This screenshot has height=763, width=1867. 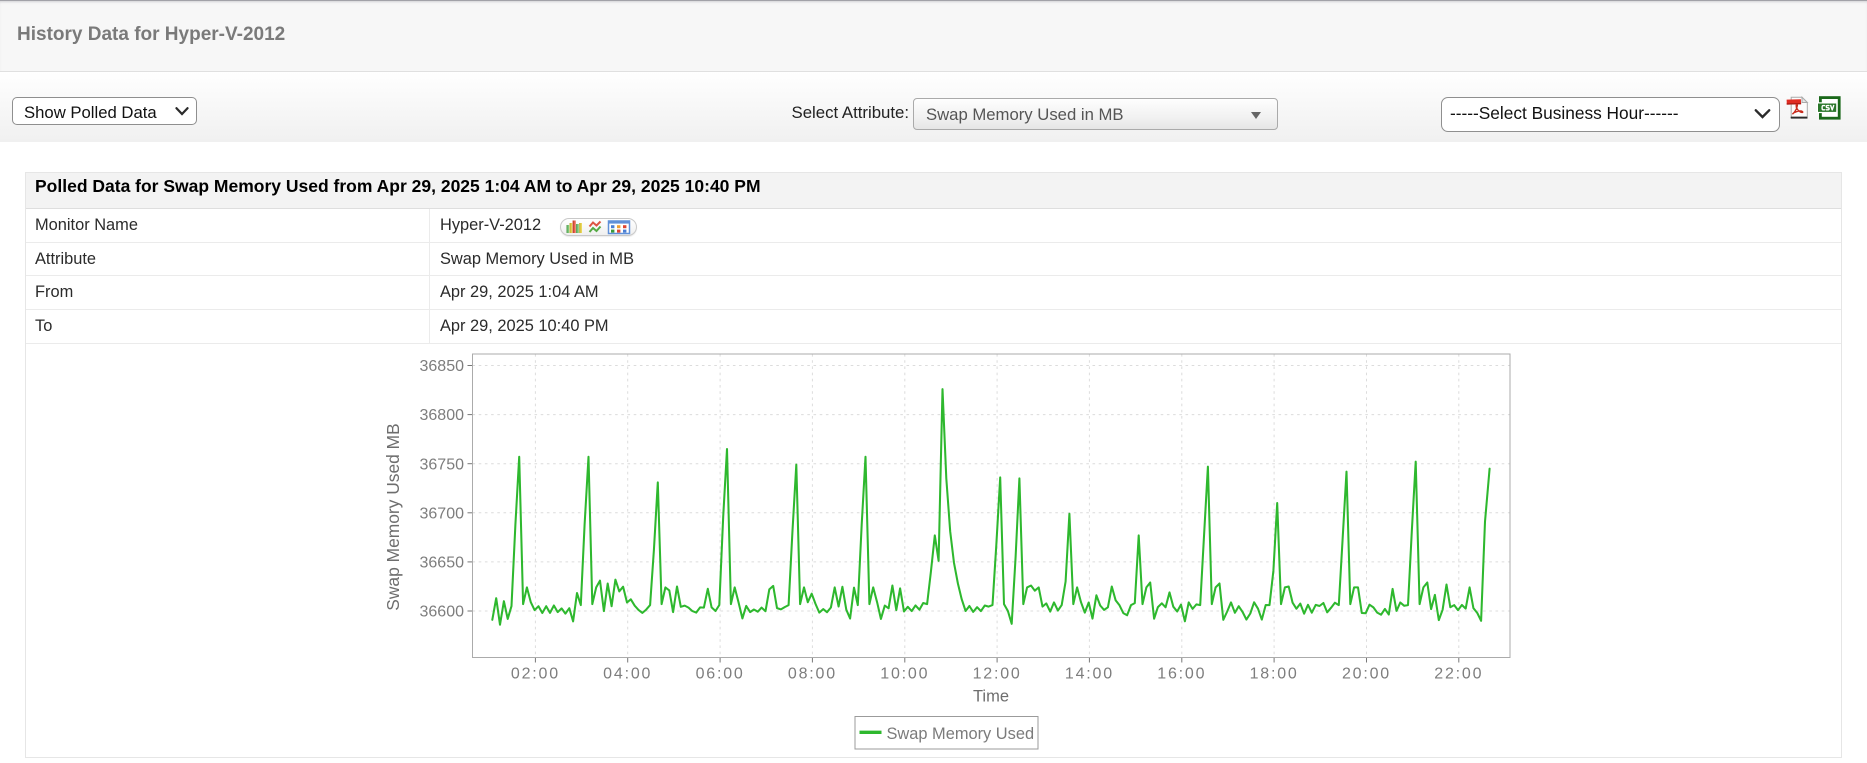 What do you see at coordinates (1366, 674) in the screenshot?
I see `svg-text: 20:00` at bounding box center [1366, 674].